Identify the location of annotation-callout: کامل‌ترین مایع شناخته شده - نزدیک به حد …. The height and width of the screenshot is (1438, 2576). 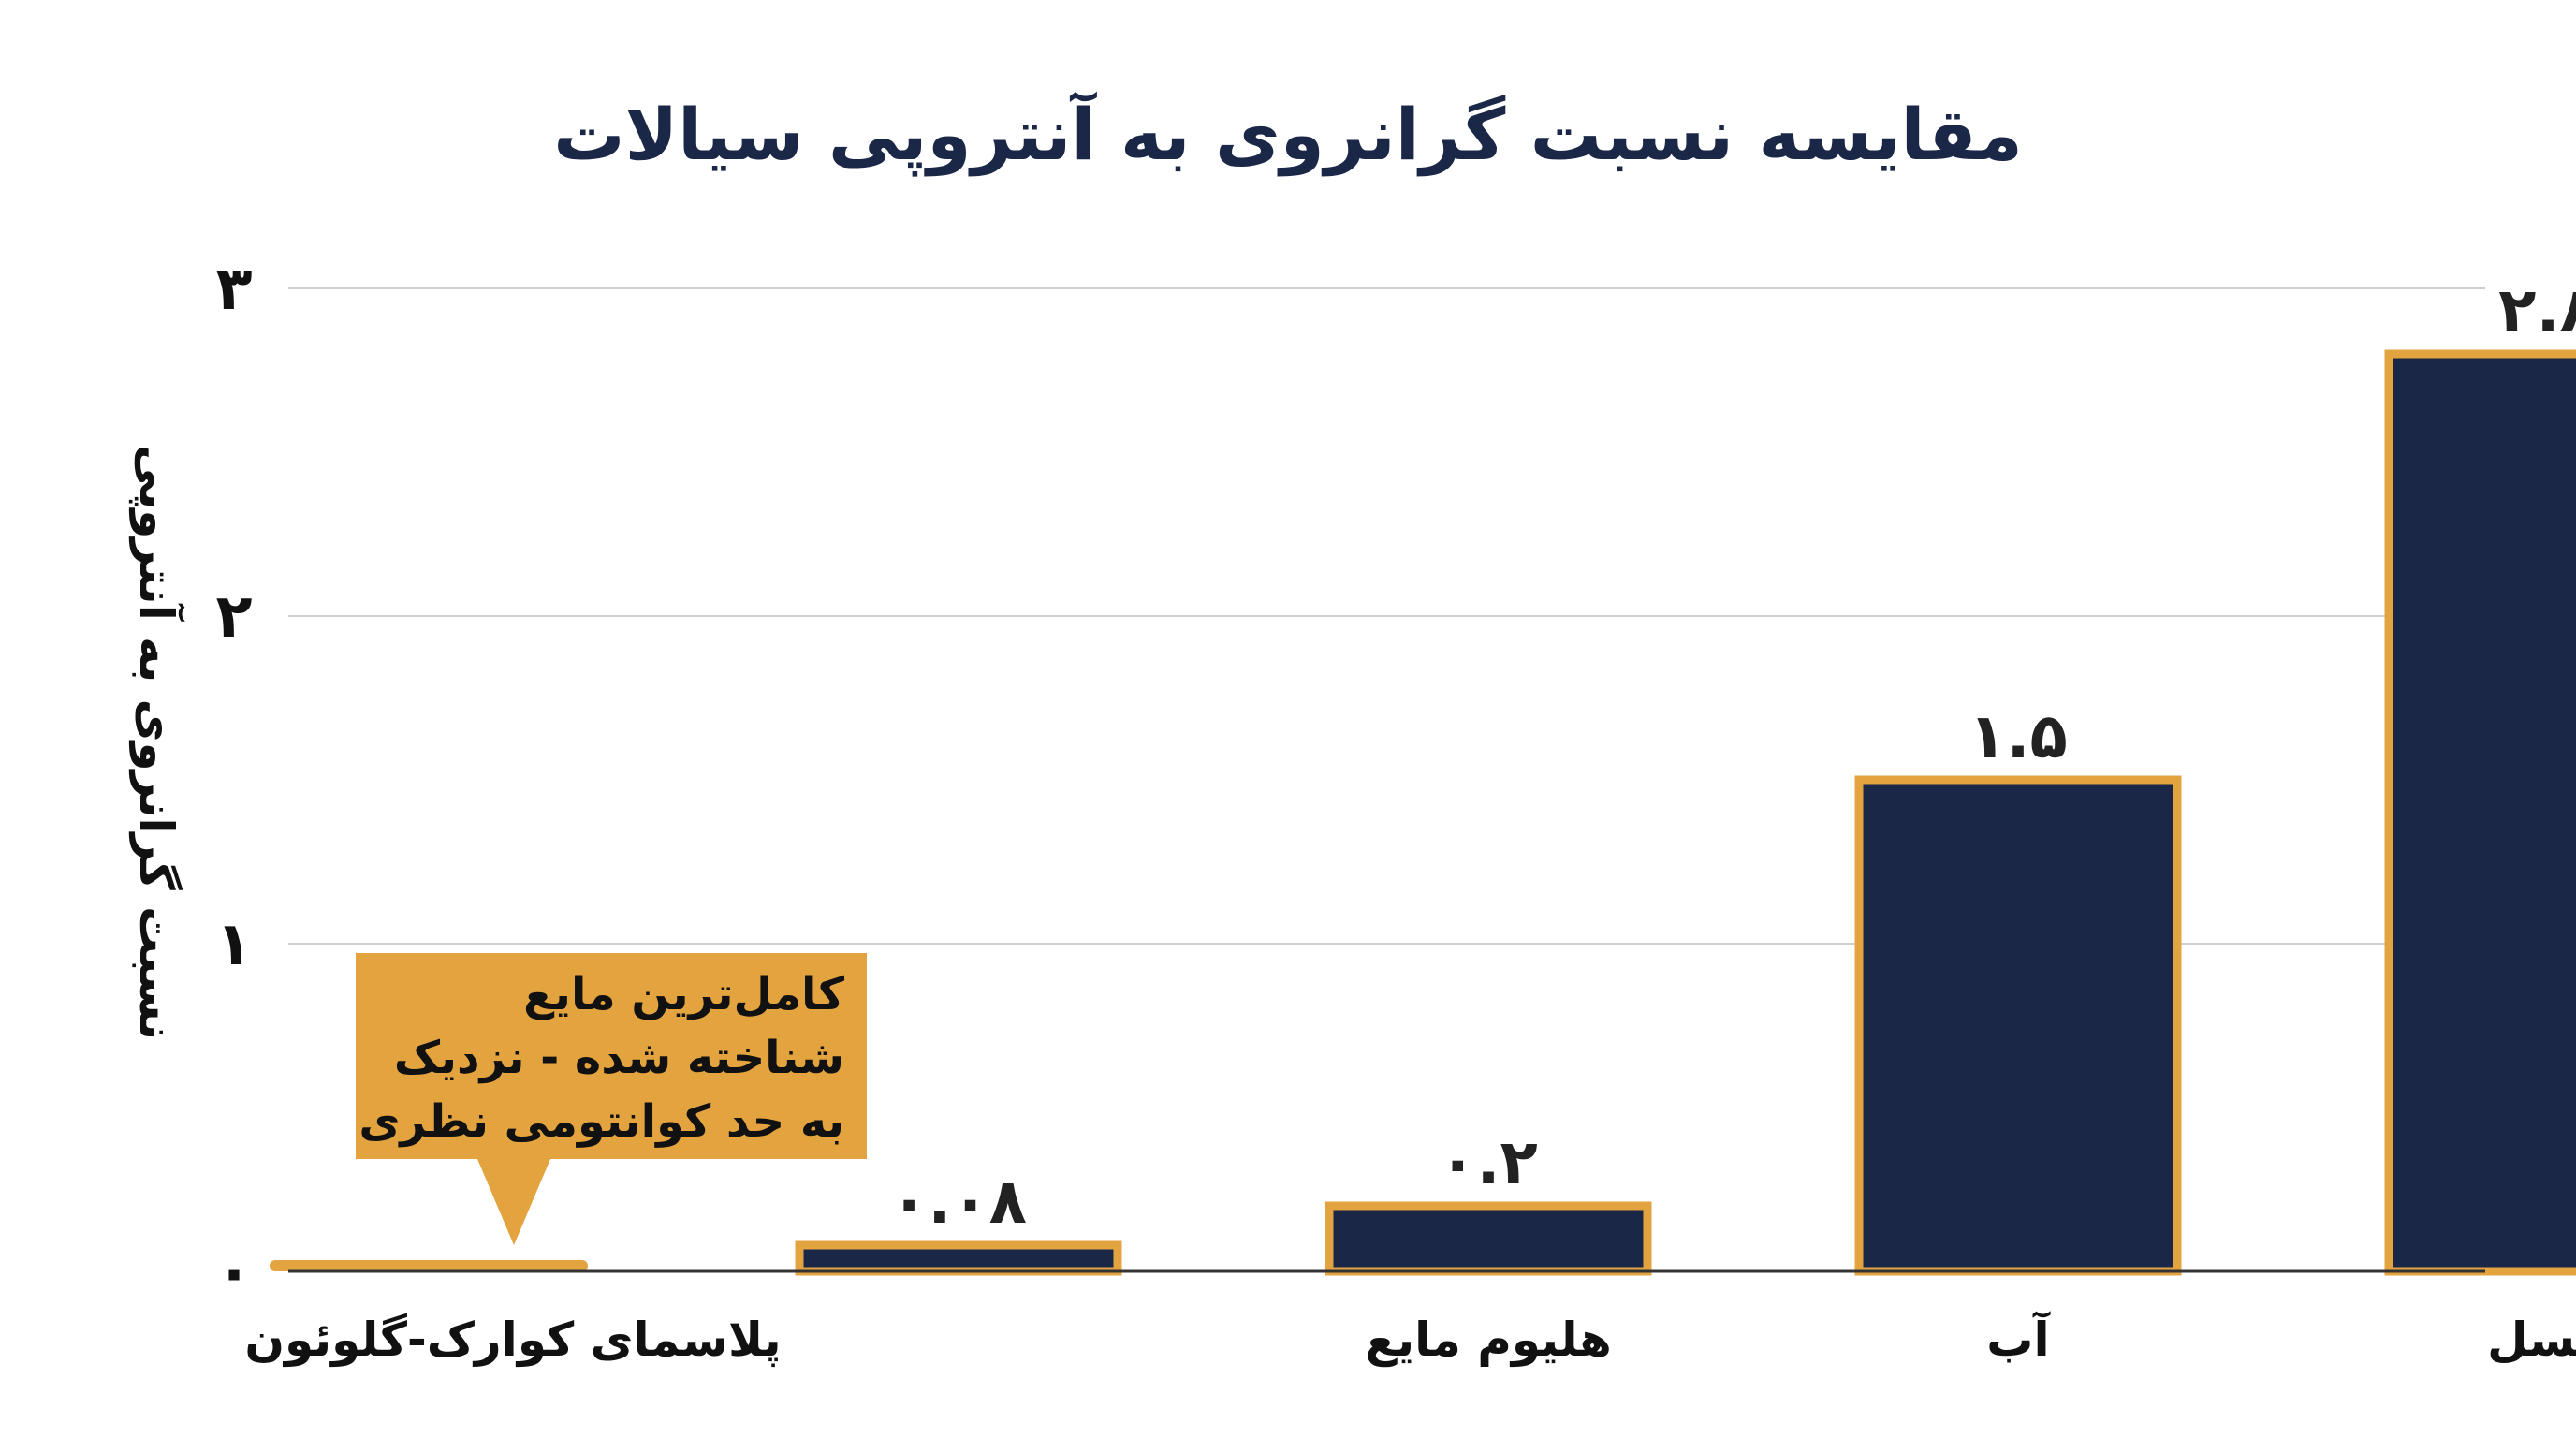
(611, 1099).